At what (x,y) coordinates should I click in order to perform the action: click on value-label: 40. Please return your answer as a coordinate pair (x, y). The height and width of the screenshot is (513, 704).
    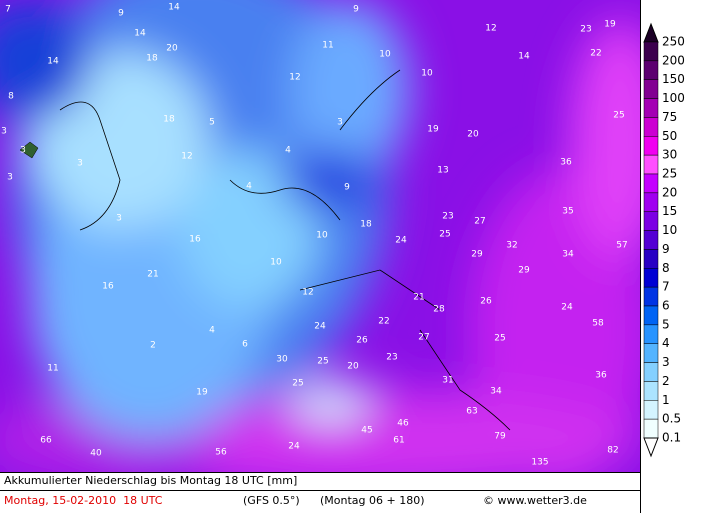
    Looking at the image, I should click on (96, 454).